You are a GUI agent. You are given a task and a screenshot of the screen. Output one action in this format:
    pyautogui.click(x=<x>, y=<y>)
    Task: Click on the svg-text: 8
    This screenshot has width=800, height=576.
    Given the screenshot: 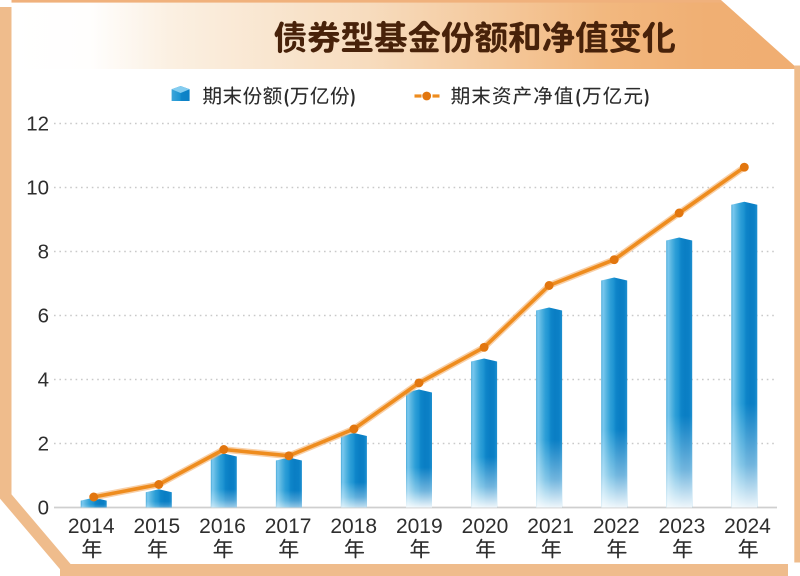 What is the action you would take?
    pyautogui.click(x=43, y=252)
    